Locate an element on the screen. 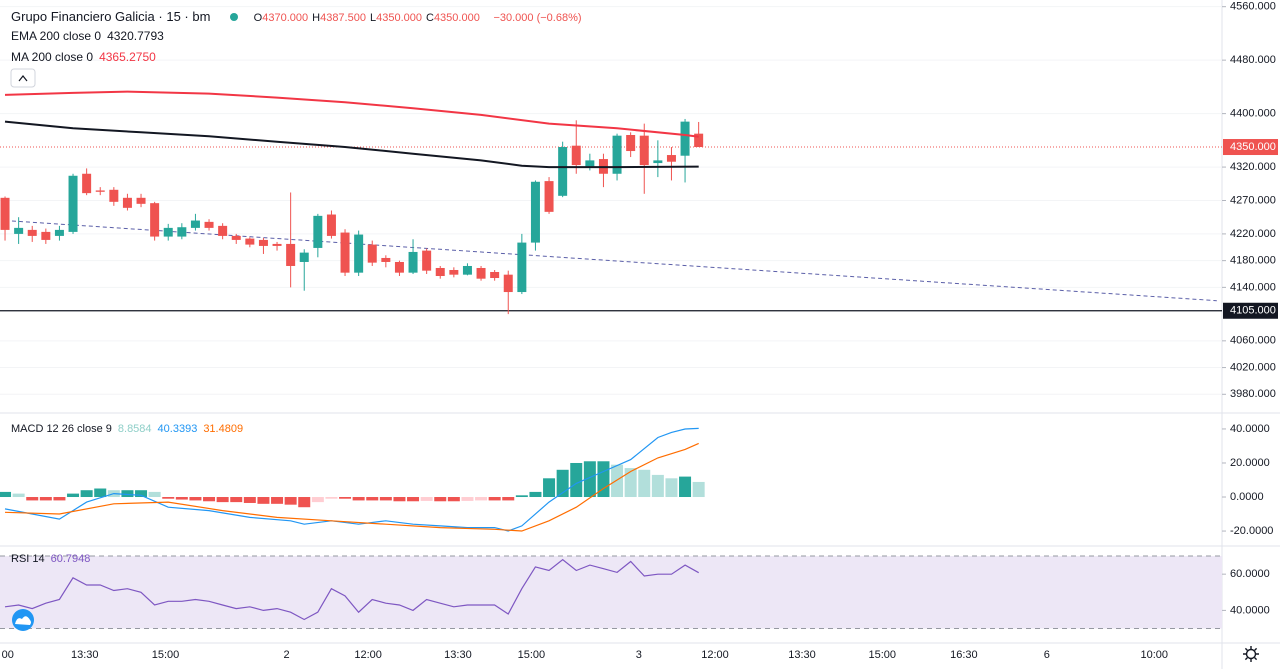  ma-legend: MA 200 close 0 4365.2750 is located at coordinates (86, 57).